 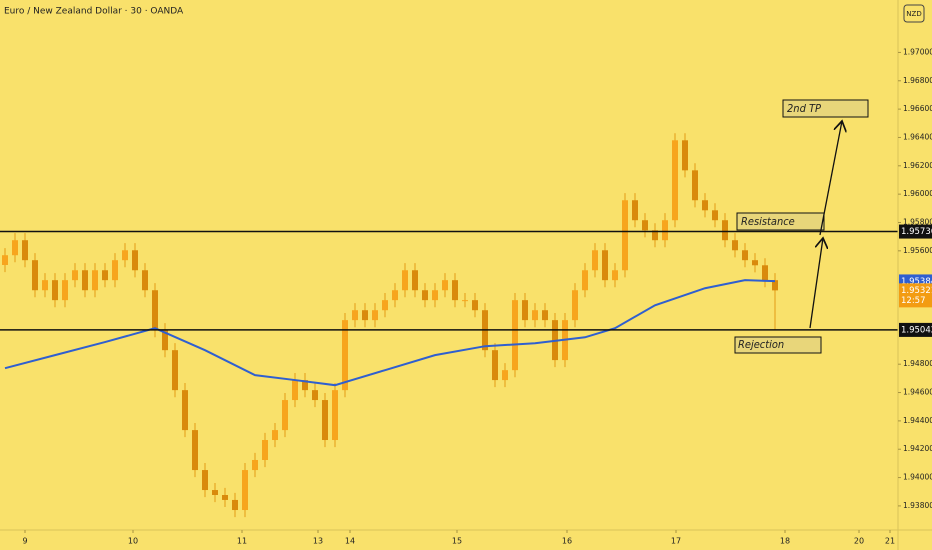 What do you see at coordinates (917, 363) in the screenshot?
I see `y-tick-label: 1.94800` at bounding box center [917, 363].